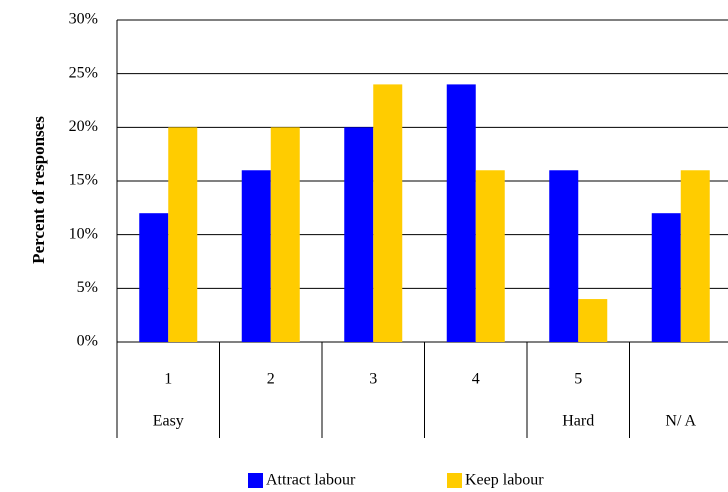 The image size is (728, 492). I want to click on y-tick-label: 10%, so click(83, 233).